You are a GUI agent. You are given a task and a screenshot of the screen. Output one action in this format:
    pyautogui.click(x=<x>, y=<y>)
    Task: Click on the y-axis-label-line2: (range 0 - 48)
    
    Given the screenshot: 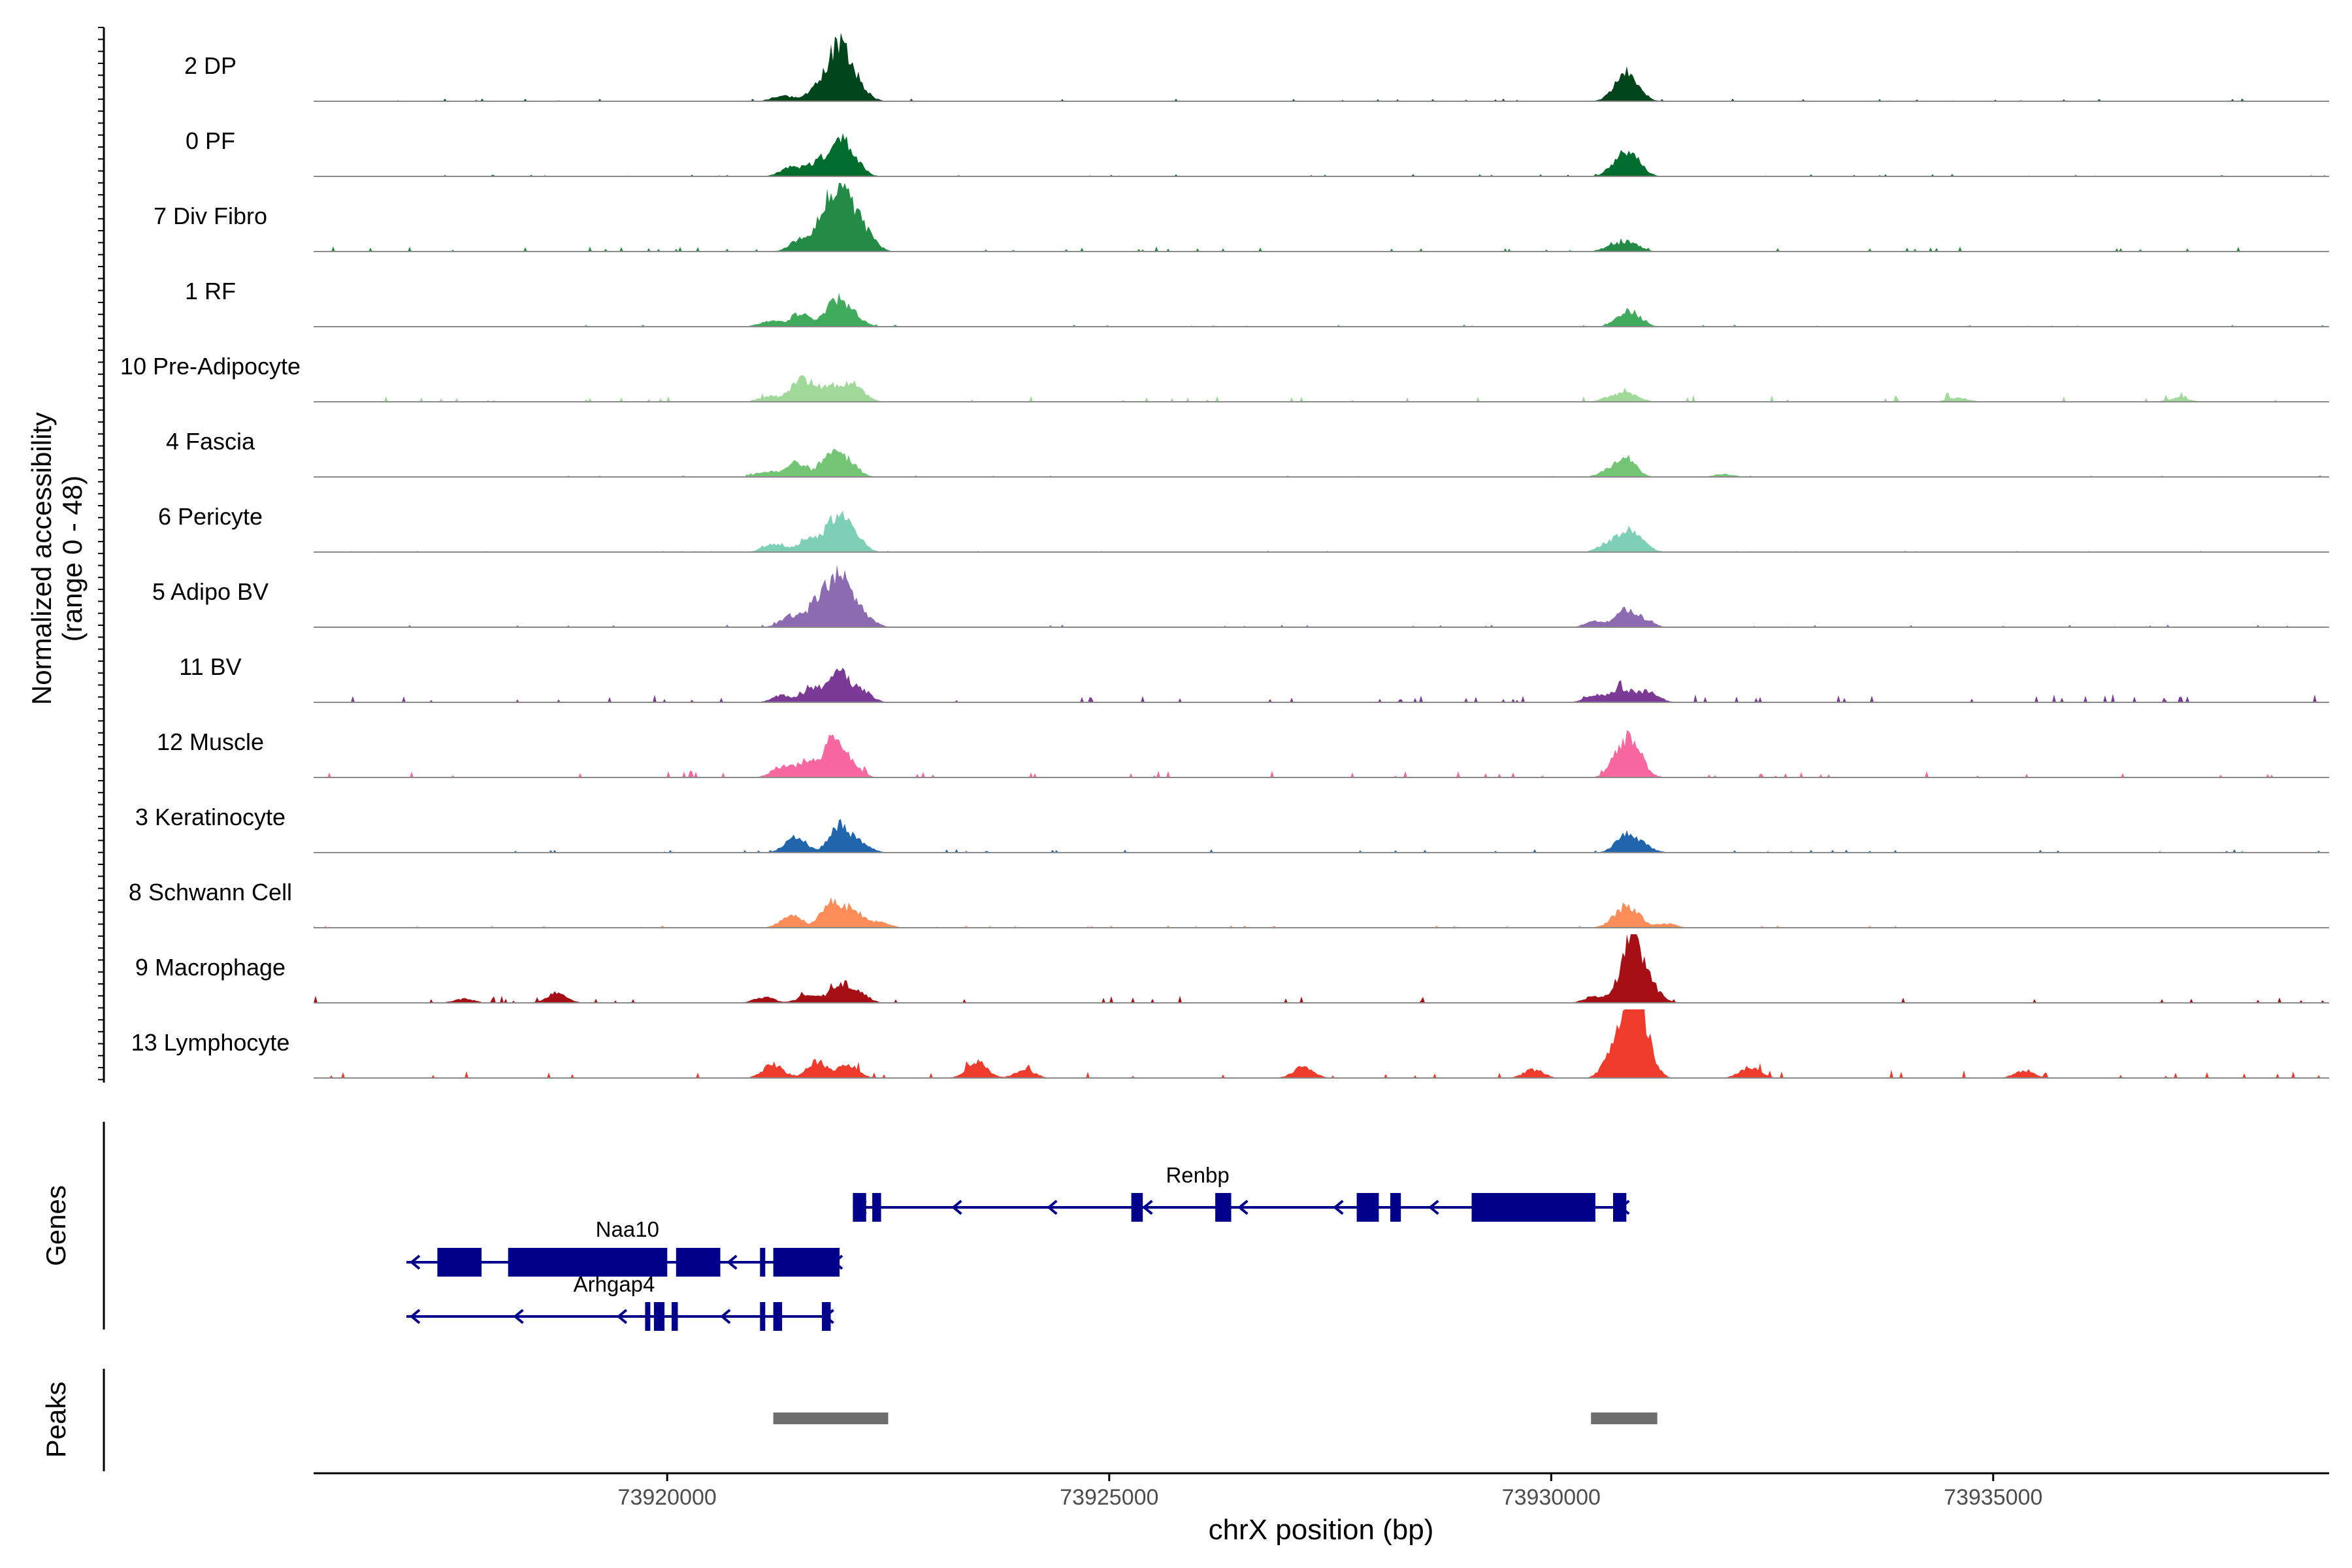 What is the action you would take?
    pyautogui.click(x=72, y=559)
    